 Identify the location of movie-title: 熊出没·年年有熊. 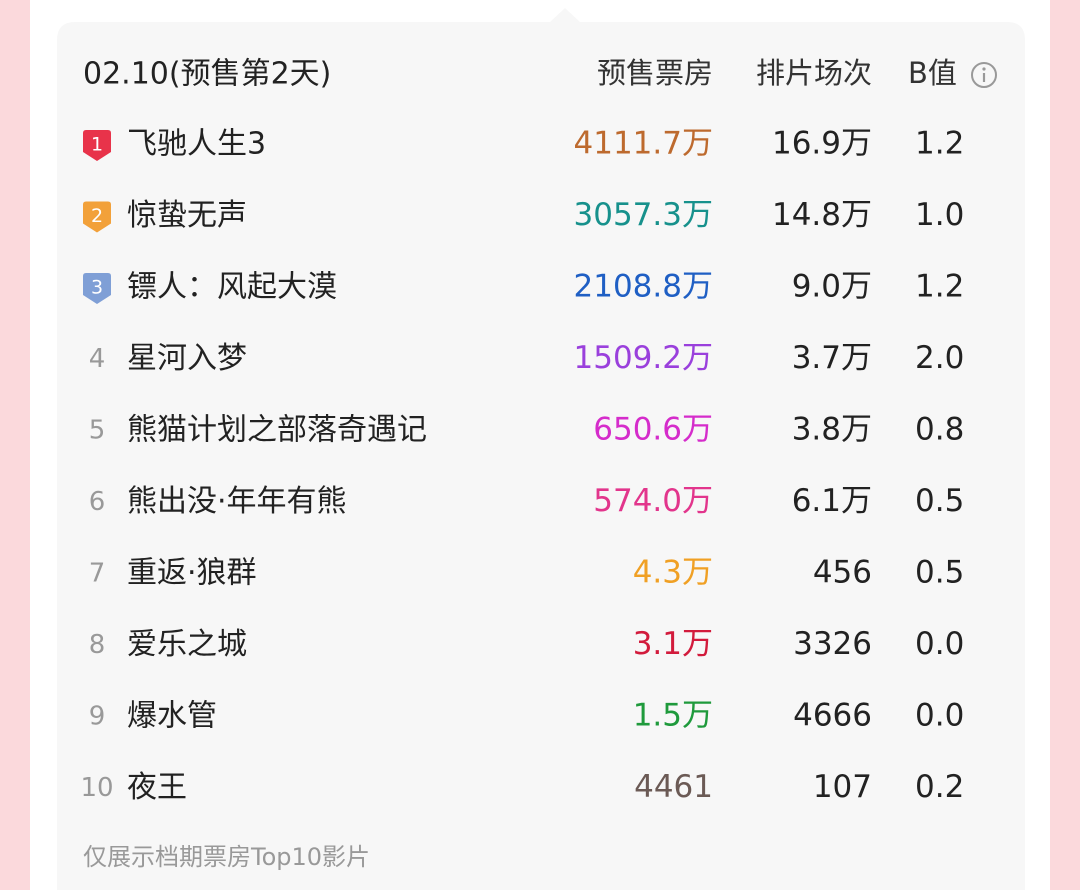
(237, 501).